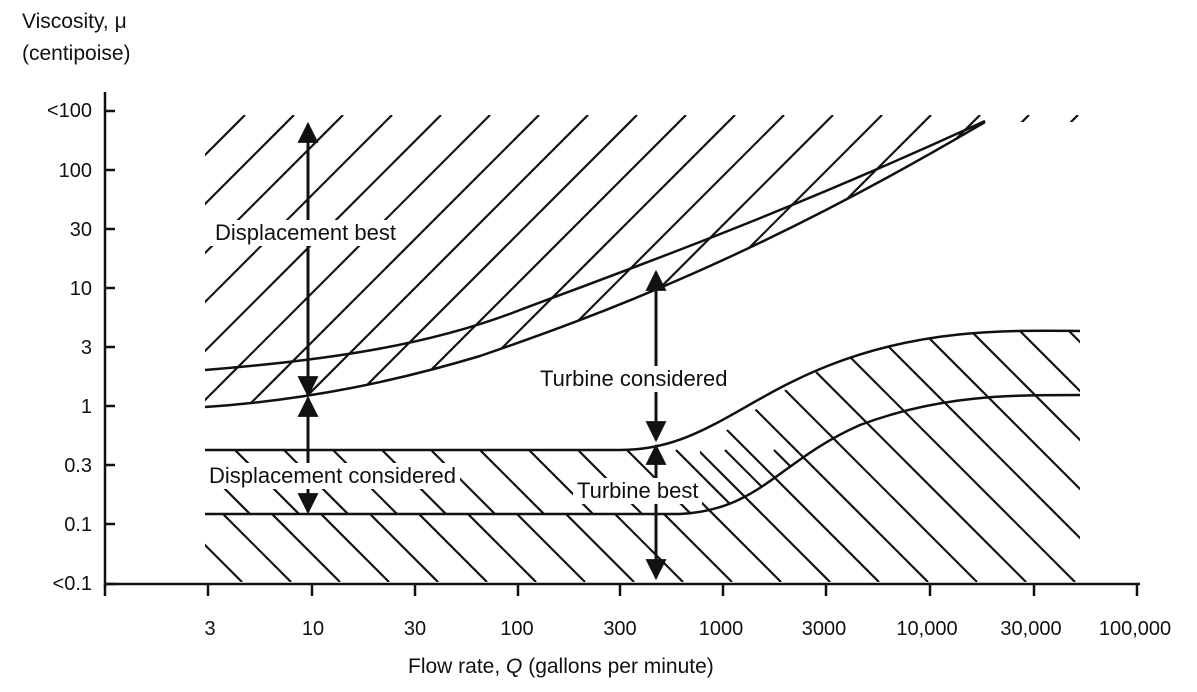 This screenshot has width=1197, height=692. Describe the element at coordinates (514, 666) in the screenshot. I see `x-axis-label-var: Q` at that location.